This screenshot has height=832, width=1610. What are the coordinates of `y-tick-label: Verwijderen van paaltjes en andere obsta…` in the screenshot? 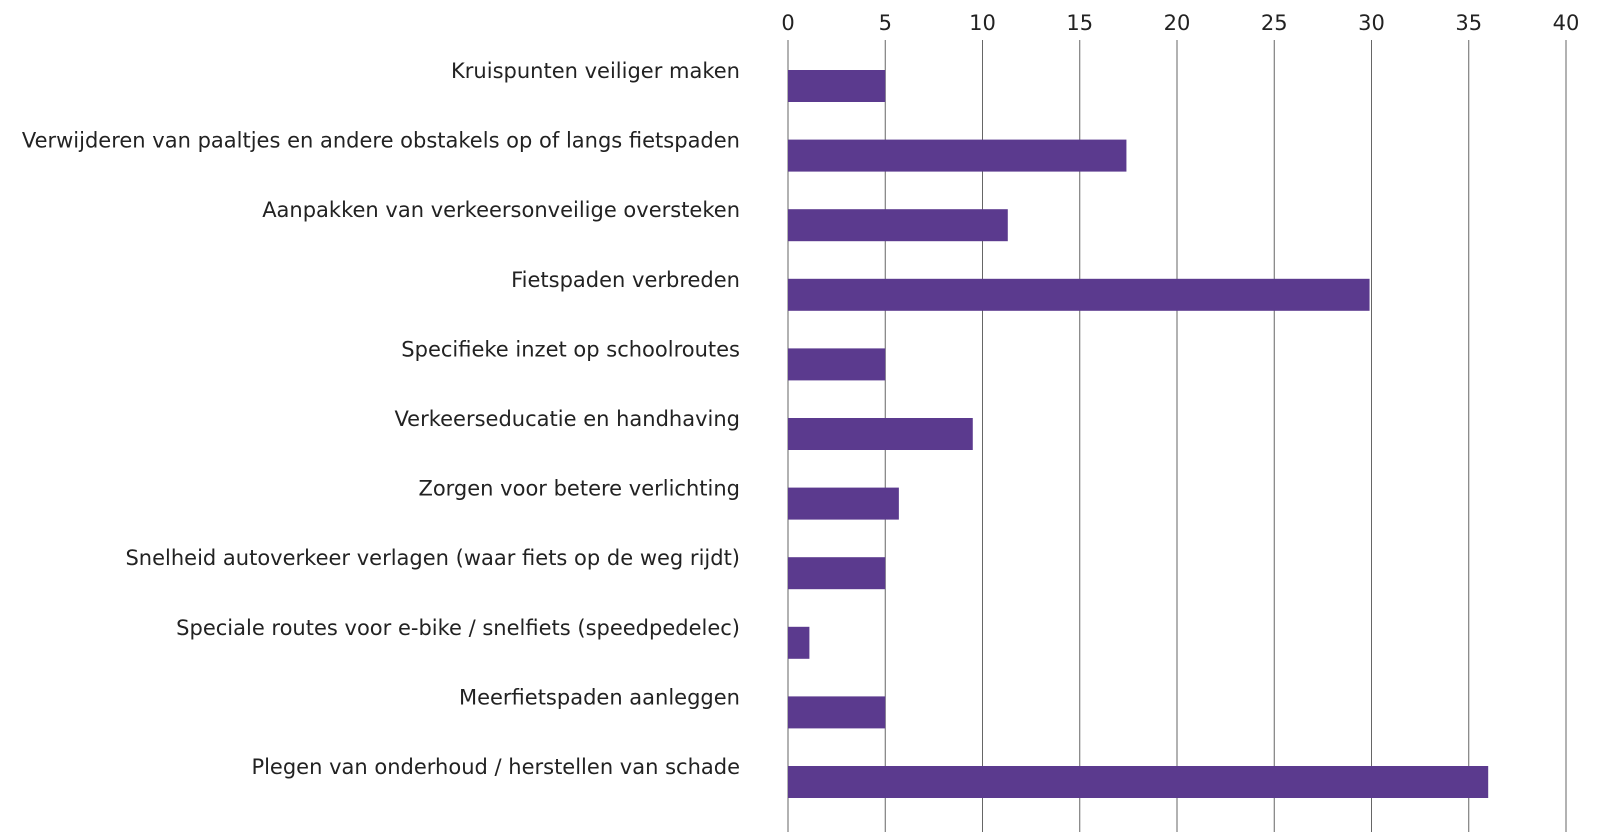 It's located at (381, 141).